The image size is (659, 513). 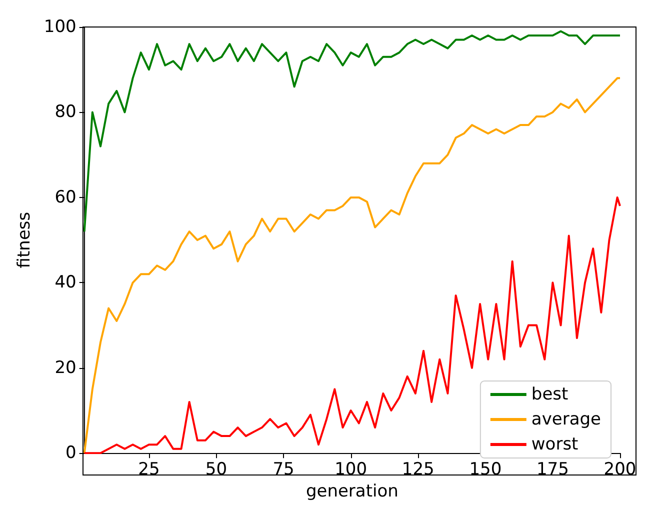 What do you see at coordinates (65, 282) in the screenshot?
I see `y-tick-label: 40` at bounding box center [65, 282].